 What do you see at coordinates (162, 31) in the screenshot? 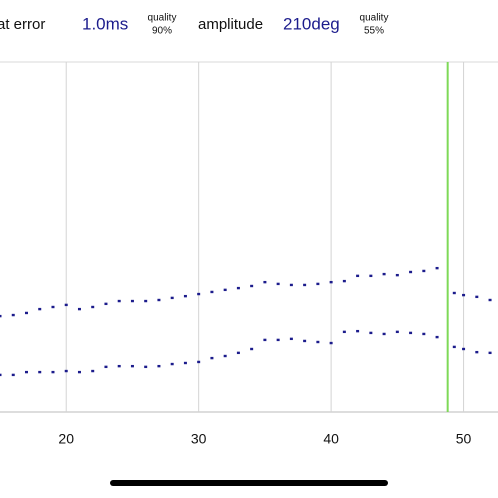
I see `quality-value: 90%` at bounding box center [162, 31].